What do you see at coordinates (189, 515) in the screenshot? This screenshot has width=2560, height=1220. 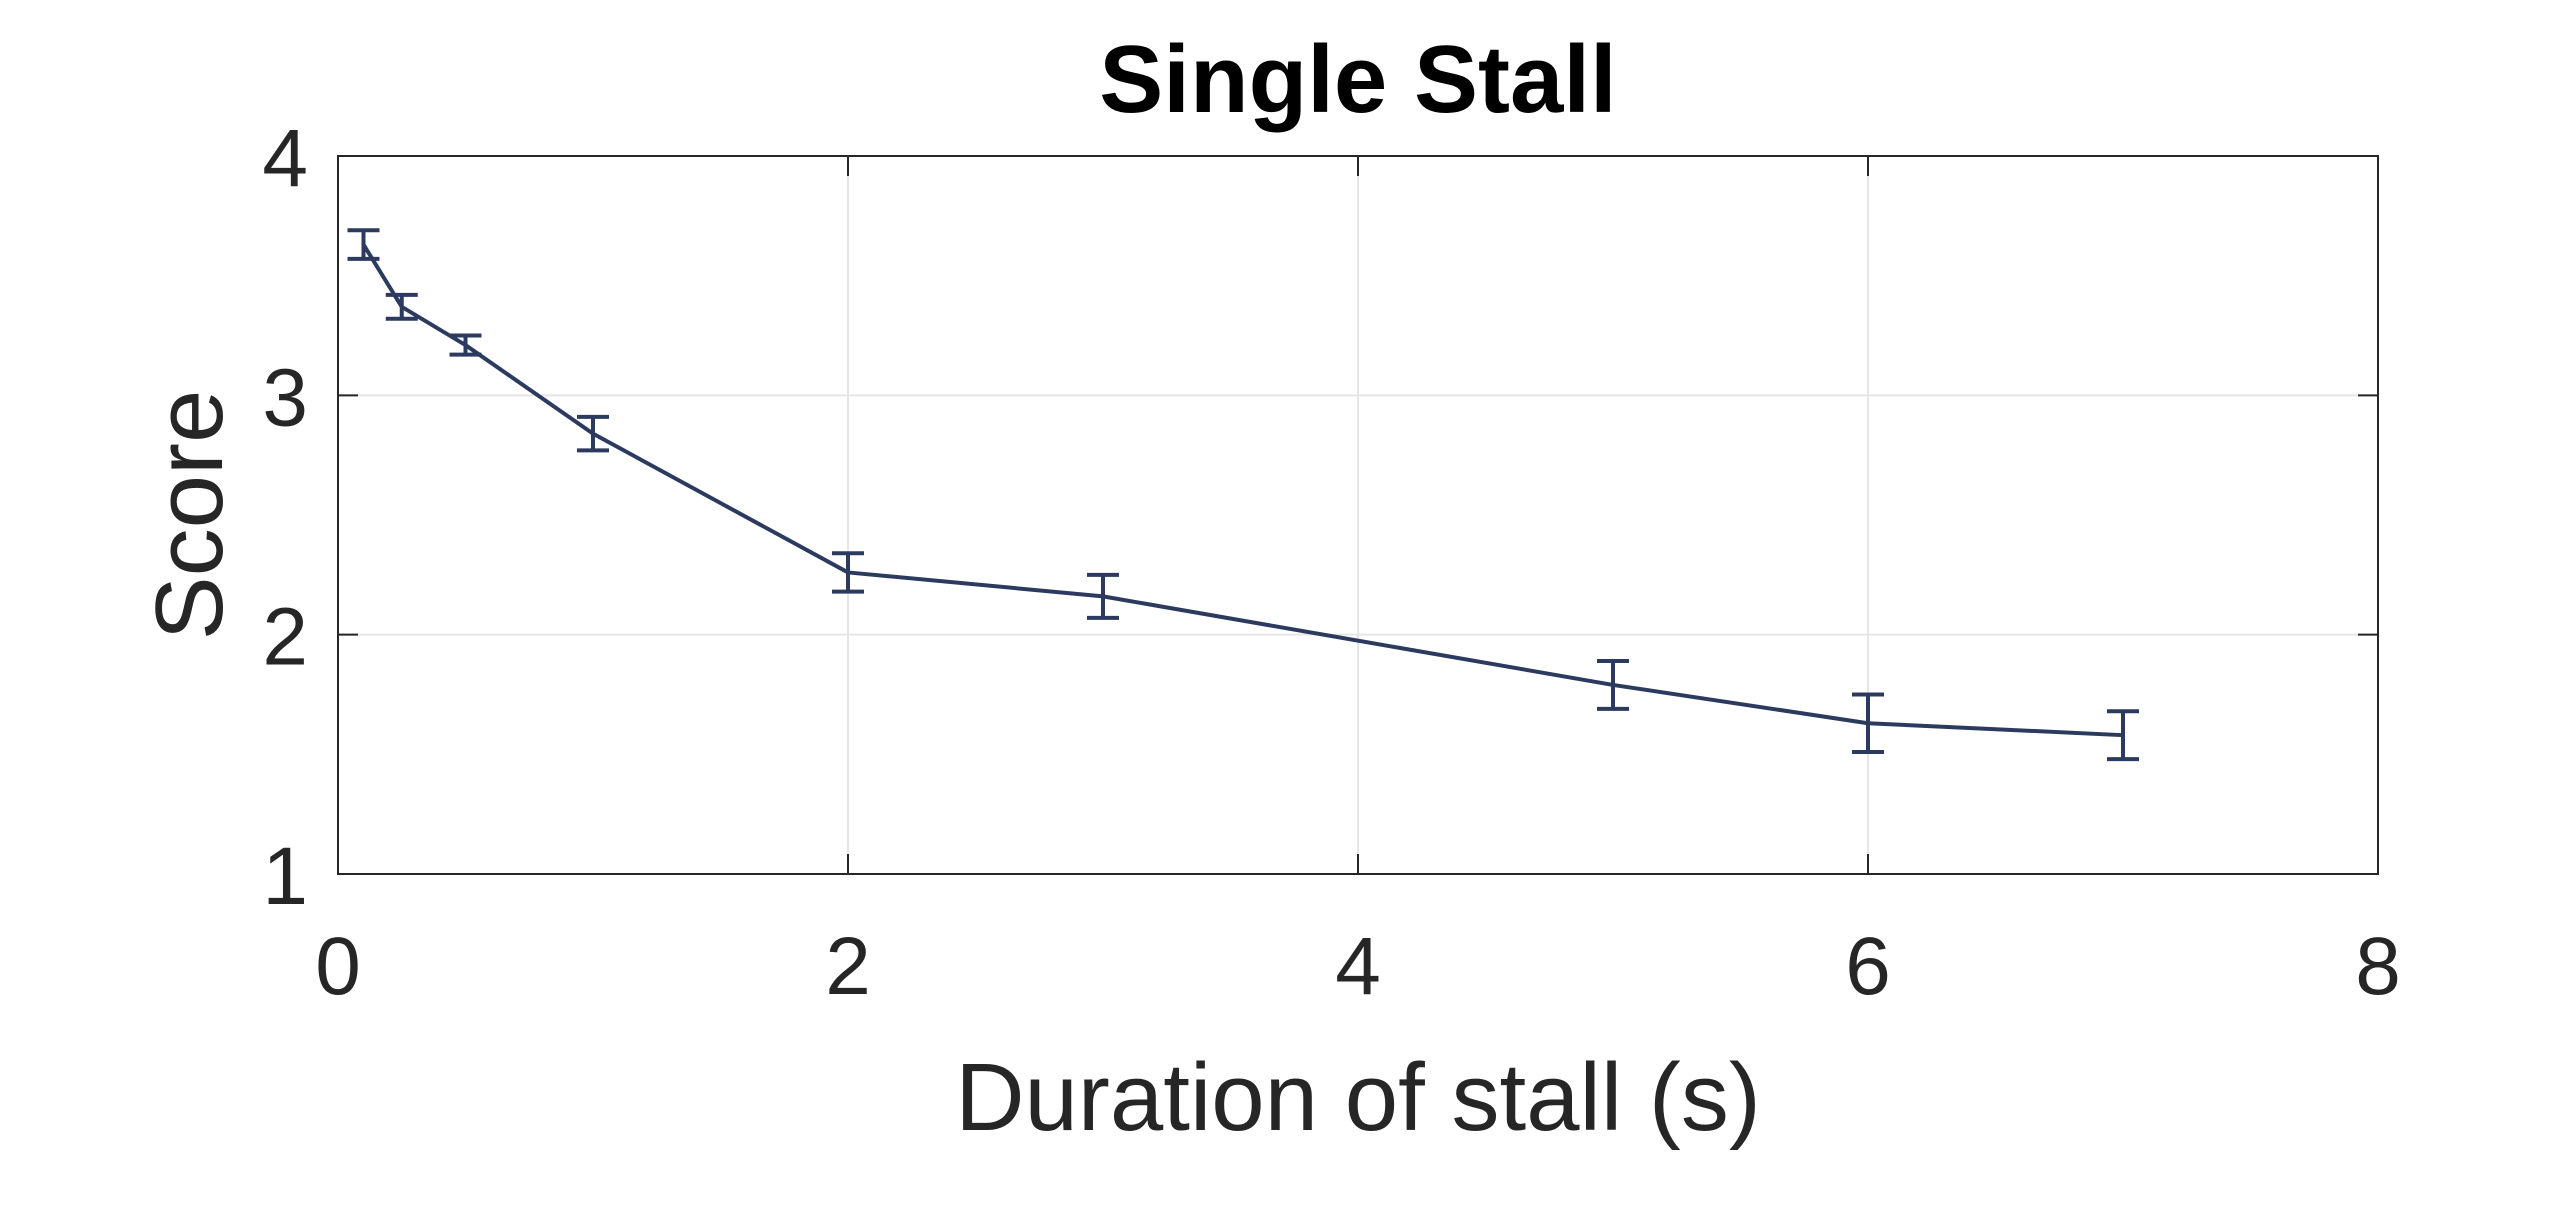 I see `y-axis-label: Score` at bounding box center [189, 515].